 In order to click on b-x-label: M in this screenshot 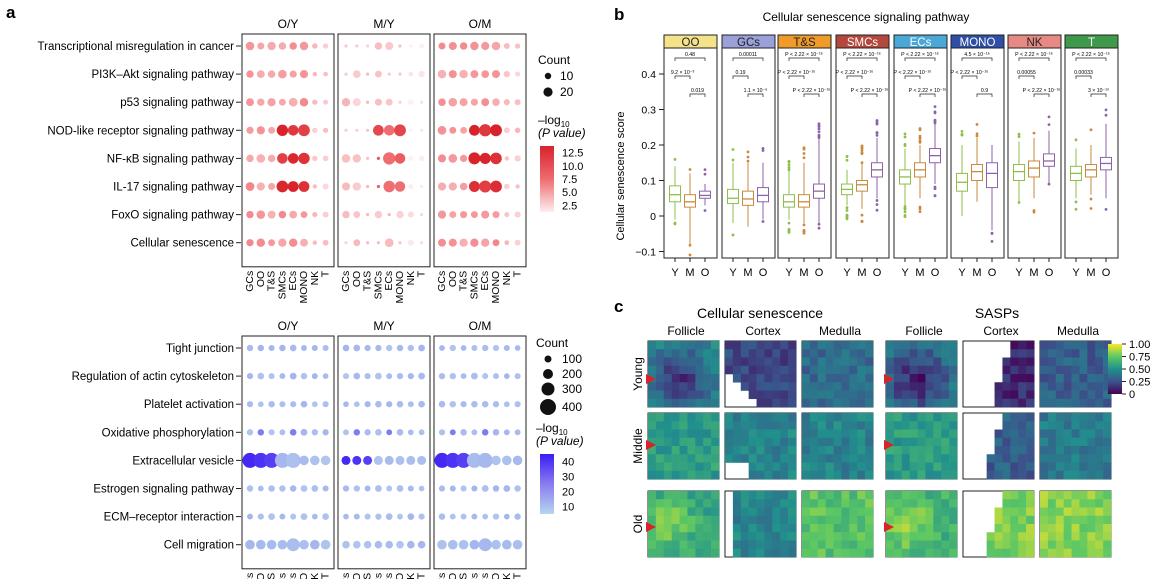, I will do `click(747, 273)`.